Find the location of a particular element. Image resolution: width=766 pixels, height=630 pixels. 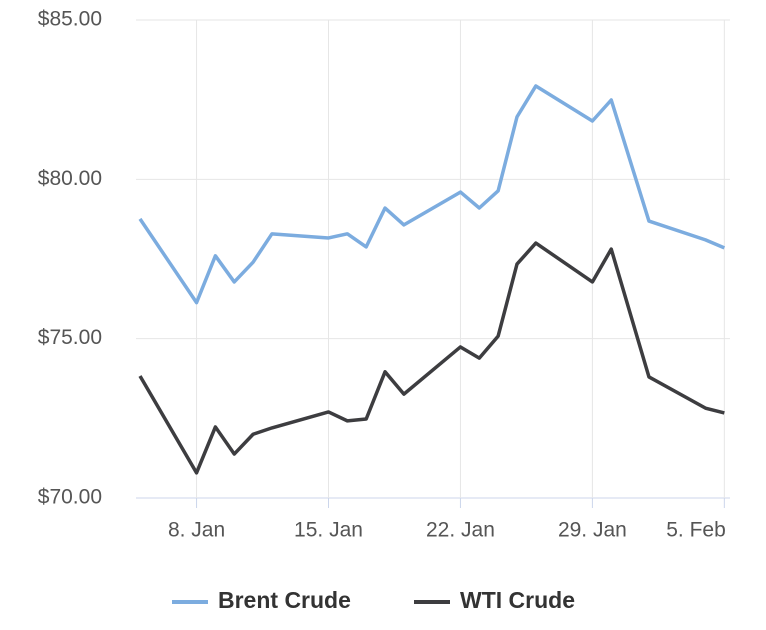

x-tick-label: 22. Jan is located at coordinates (460, 530).